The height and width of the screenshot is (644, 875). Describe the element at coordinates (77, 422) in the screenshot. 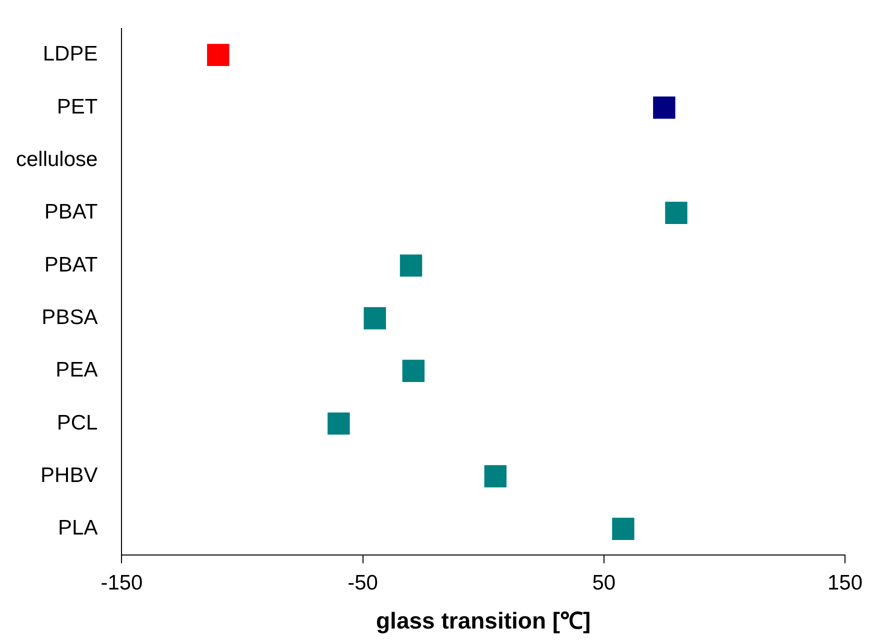

I see `y-tick-label: PCL` at that location.